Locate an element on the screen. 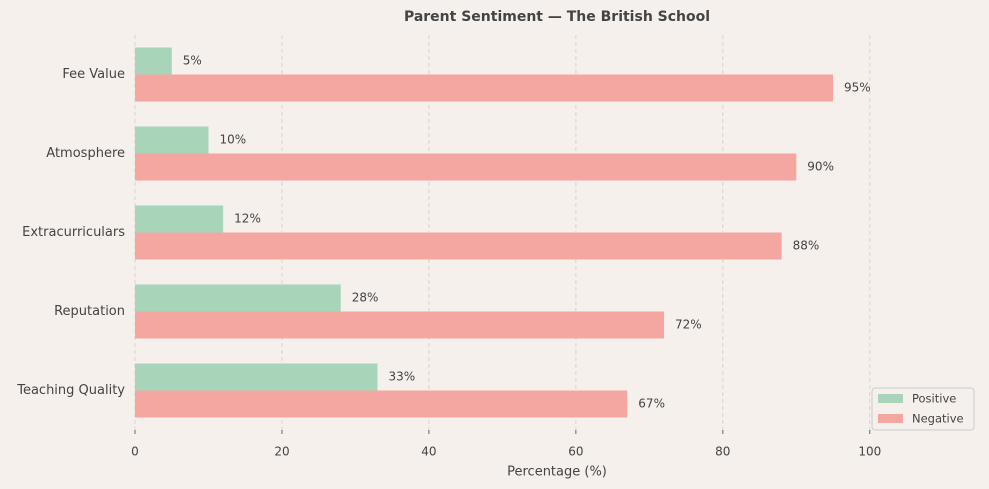  x-tick-label: 0 is located at coordinates (135, 452).